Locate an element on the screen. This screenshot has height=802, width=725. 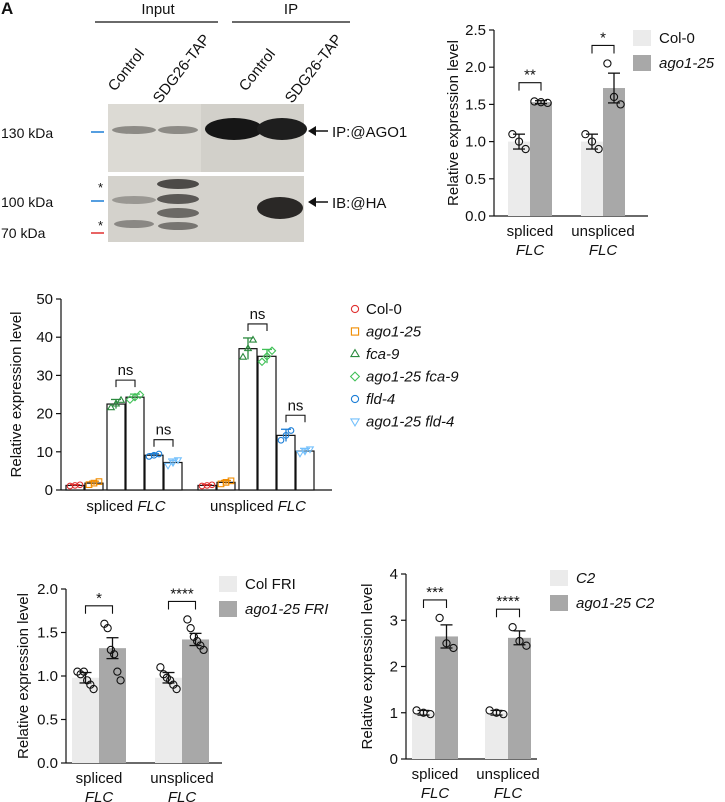
marker-130: 130 kDa is located at coordinates (27, 133).